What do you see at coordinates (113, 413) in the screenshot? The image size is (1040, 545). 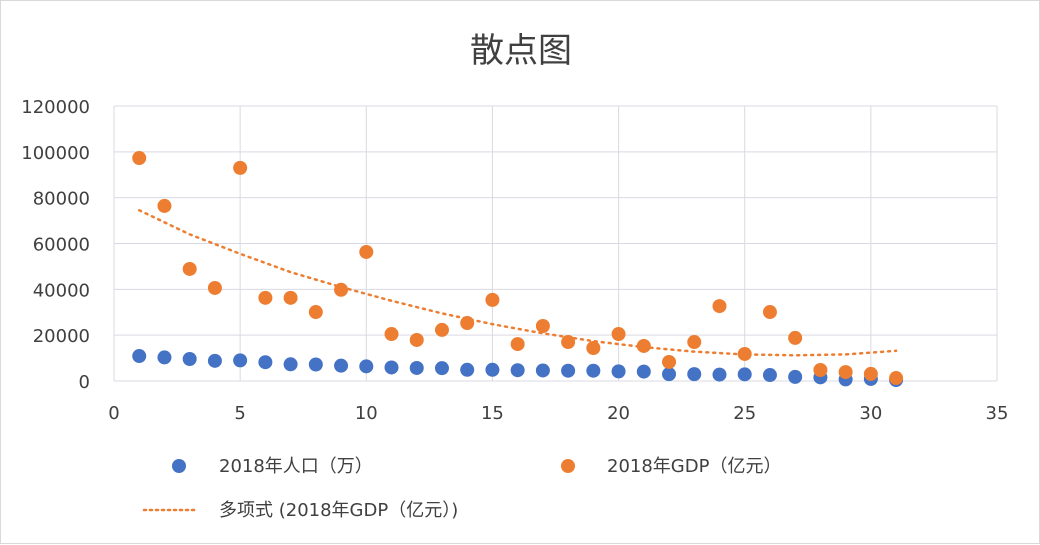 I see `x-tick-label: 0` at bounding box center [113, 413].